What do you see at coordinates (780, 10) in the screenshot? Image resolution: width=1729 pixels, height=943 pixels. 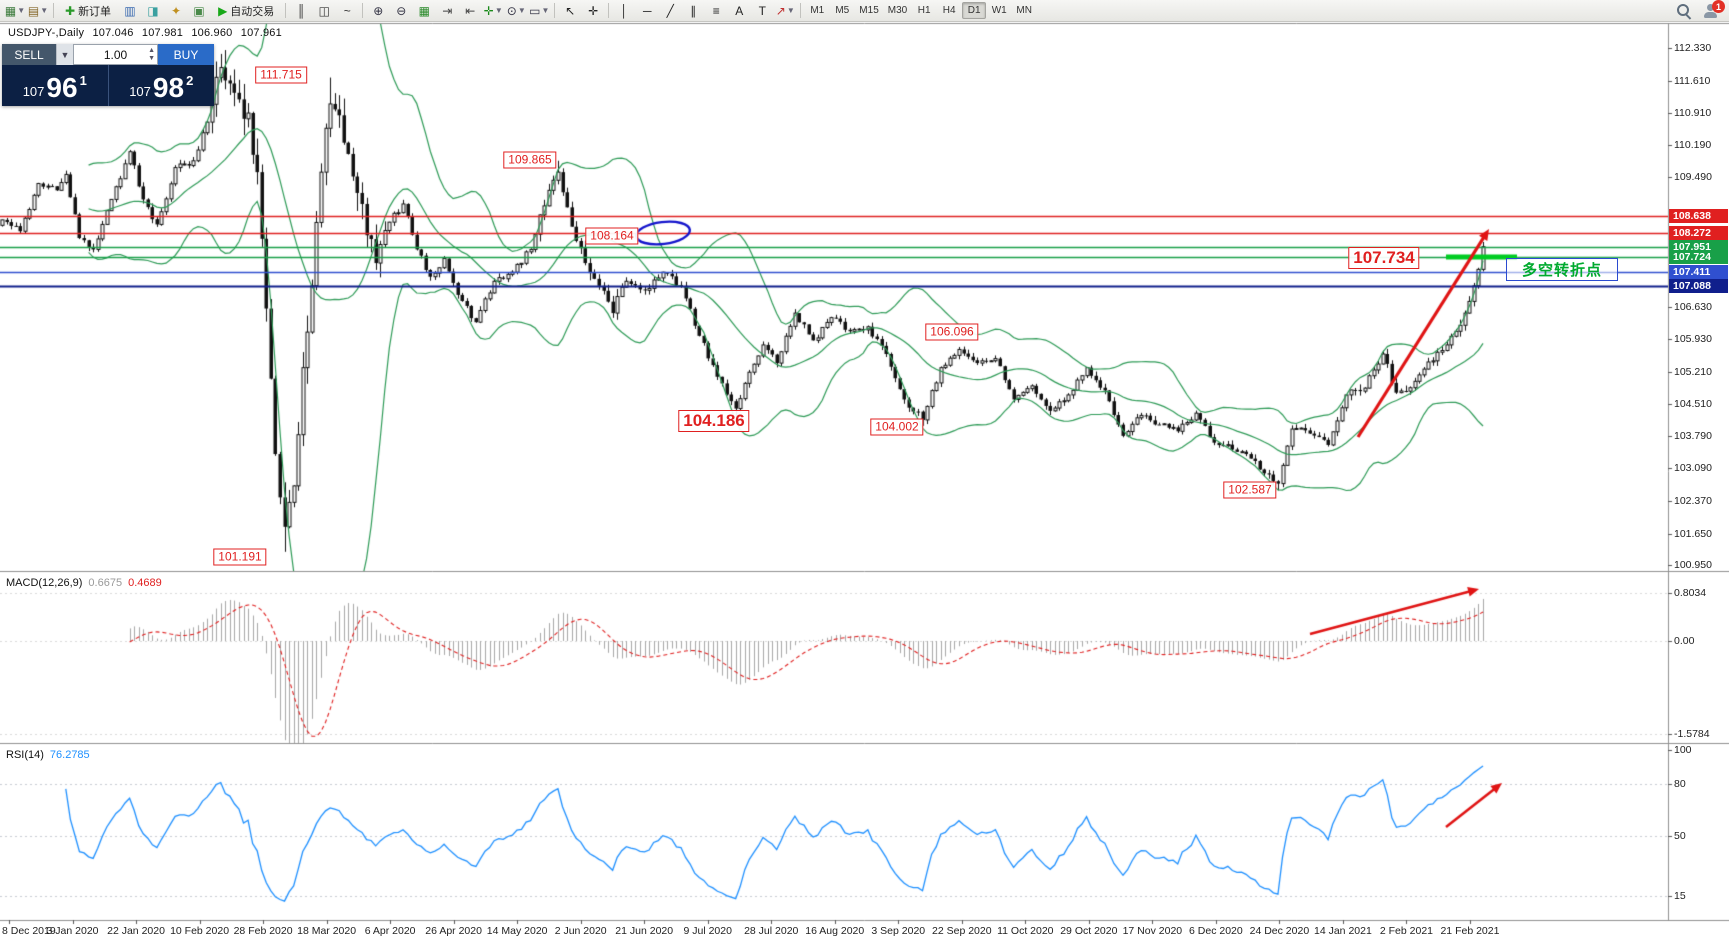 I see `arrows-icon: ↗` at bounding box center [780, 10].